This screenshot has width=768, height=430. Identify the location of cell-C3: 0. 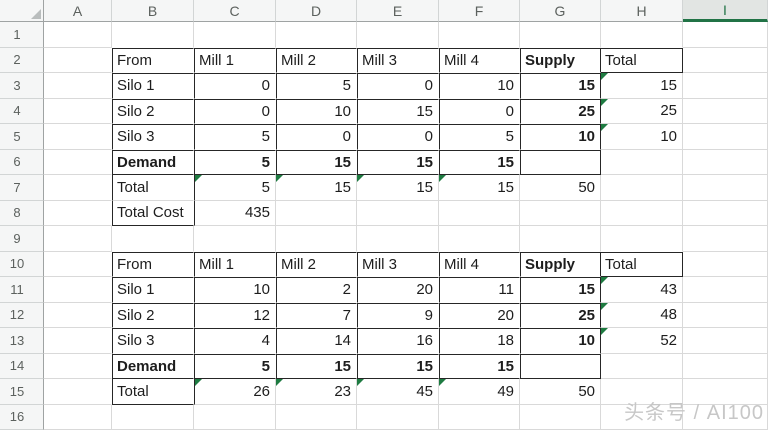
(235, 86).